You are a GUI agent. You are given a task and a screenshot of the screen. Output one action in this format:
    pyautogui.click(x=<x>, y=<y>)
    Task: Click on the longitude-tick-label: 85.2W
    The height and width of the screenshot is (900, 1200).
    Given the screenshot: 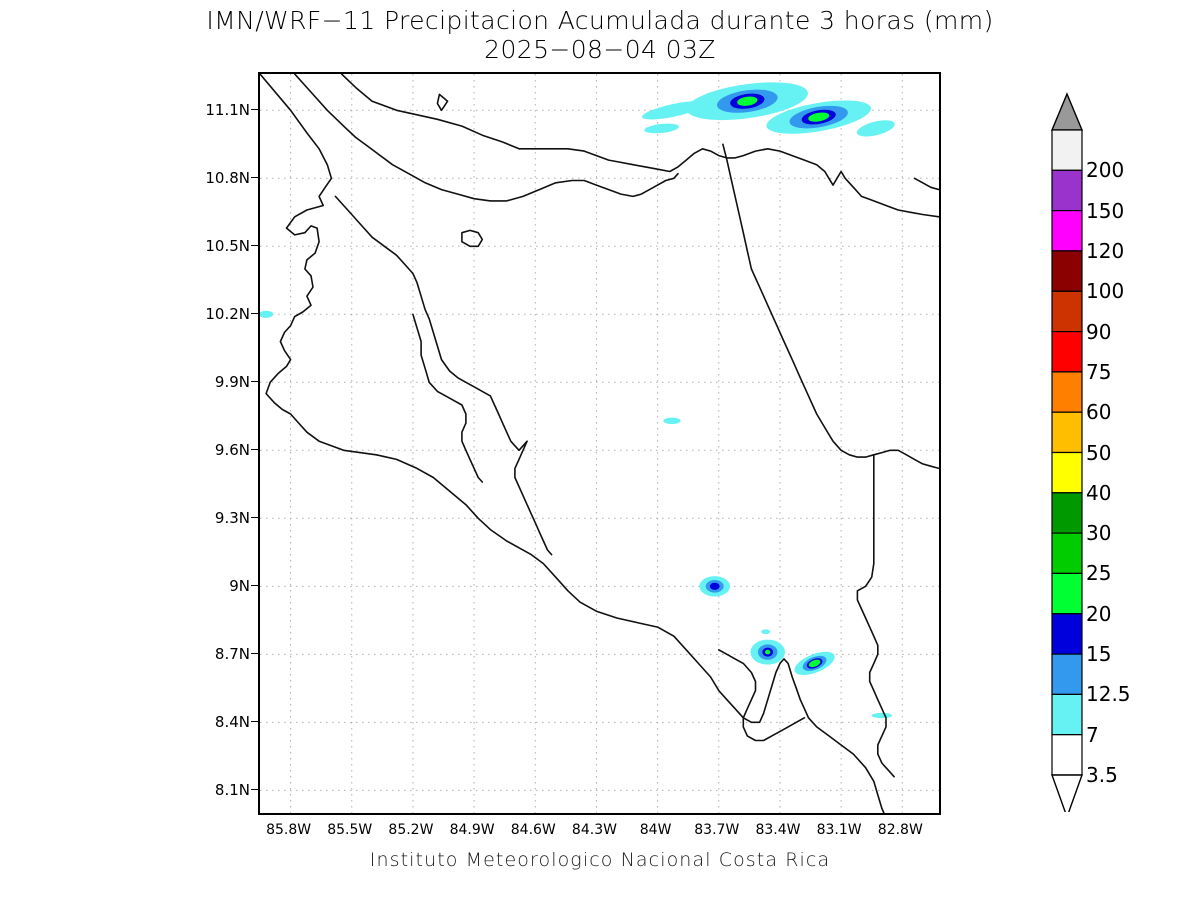 What is the action you would take?
    pyautogui.click(x=411, y=830)
    